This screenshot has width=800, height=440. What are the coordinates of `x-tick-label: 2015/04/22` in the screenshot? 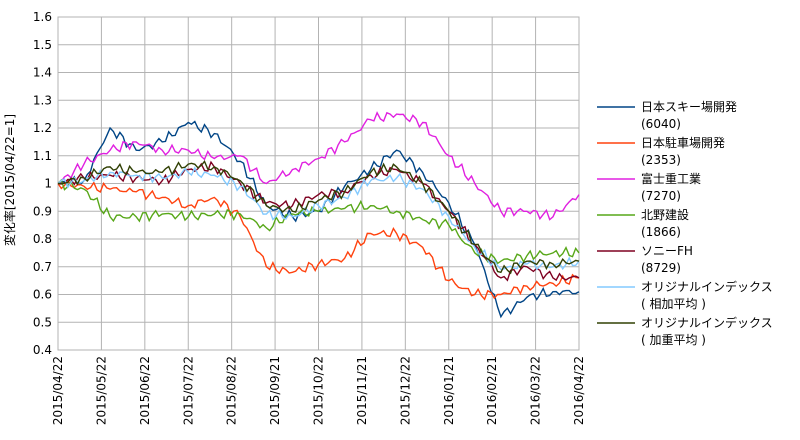 It's located at (58, 390).